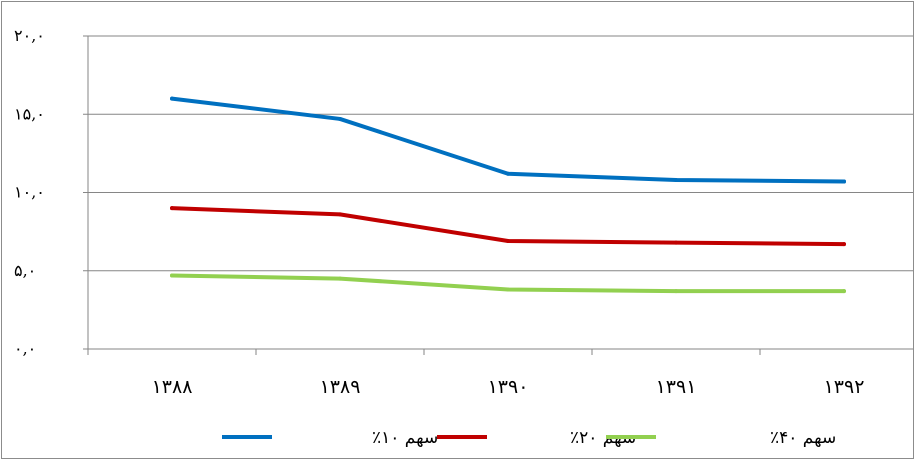 The width and height of the screenshot is (917, 462). Describe the element at coordinates (803, 438) in the screenshot. I see `legend-label: سهم ۴۰٪` at that location.